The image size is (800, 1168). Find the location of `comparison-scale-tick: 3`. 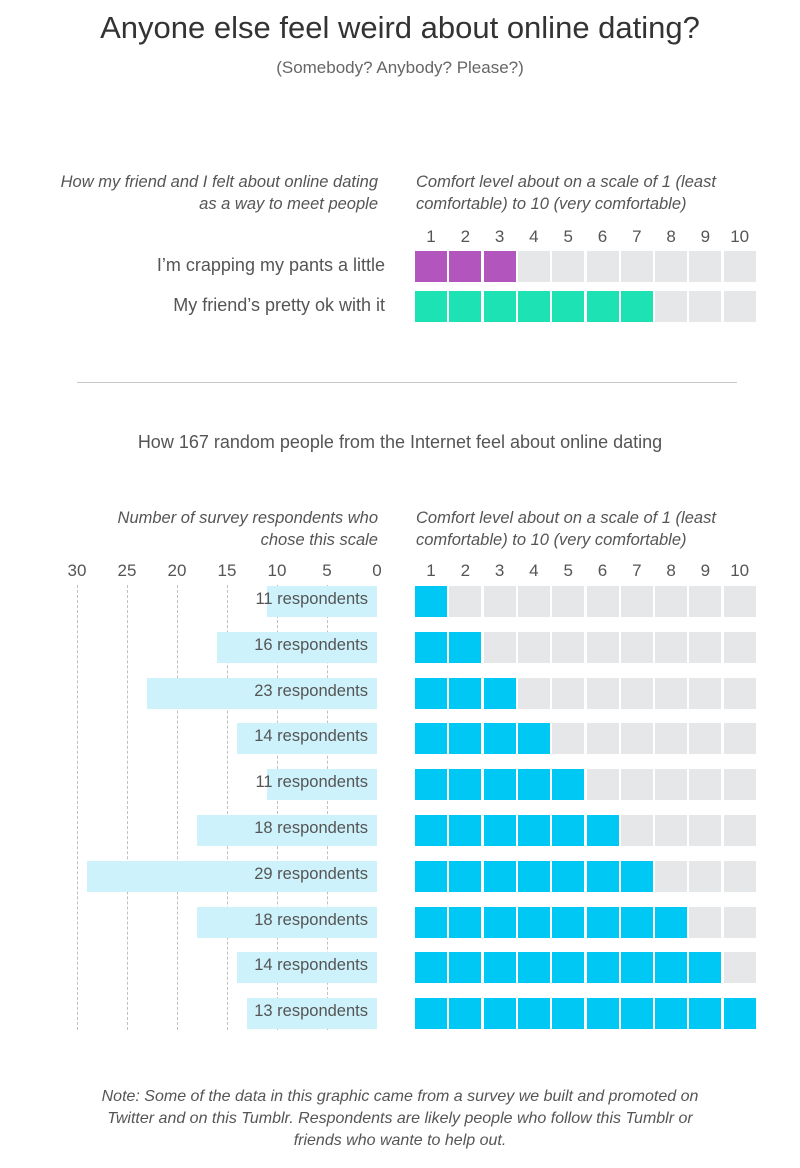

comparison-scale-tick: 3 is located at coordinates (499, 236).